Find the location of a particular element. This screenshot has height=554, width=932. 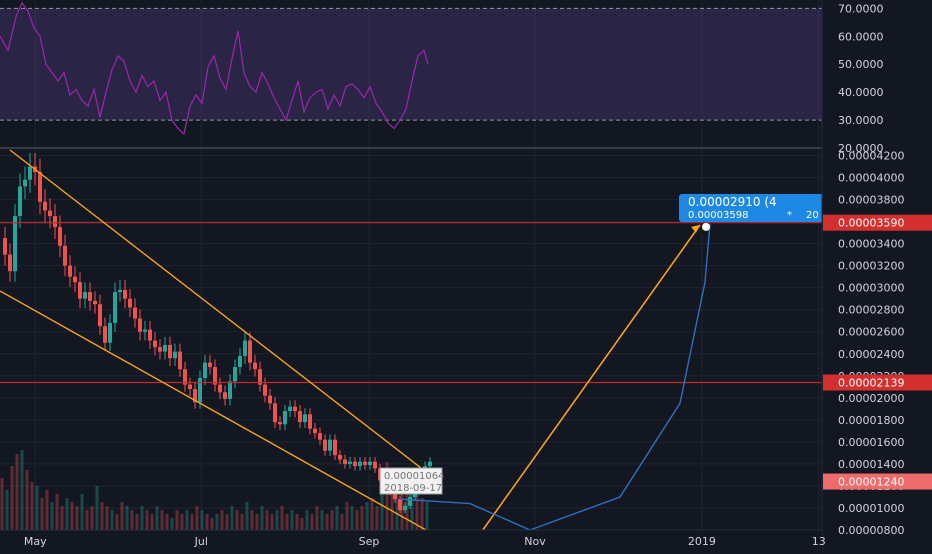

price-tick-label: 0.00003200 is located at coordinates (871, 266).